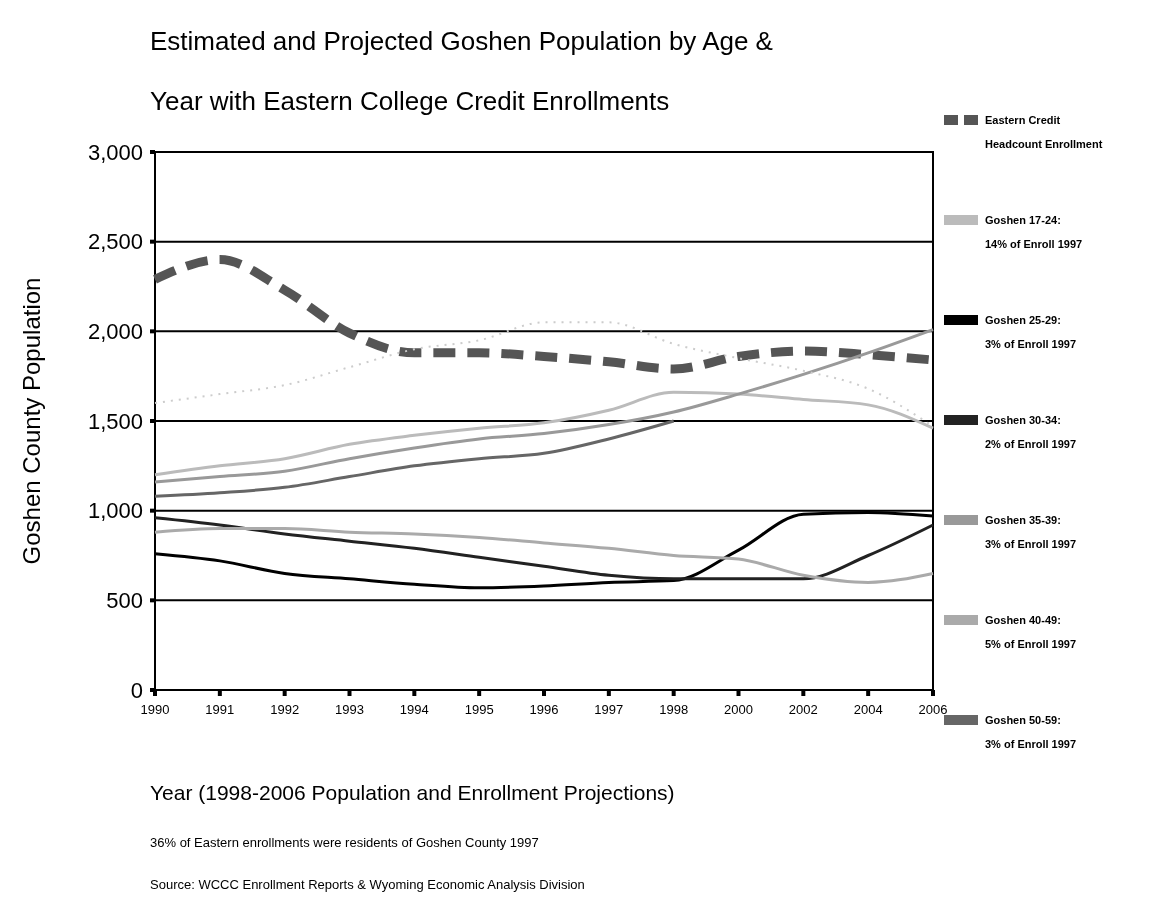 This screenshot has width=1163, height=904. I want to click on x-tick-label: 1992, so click(285, 709).